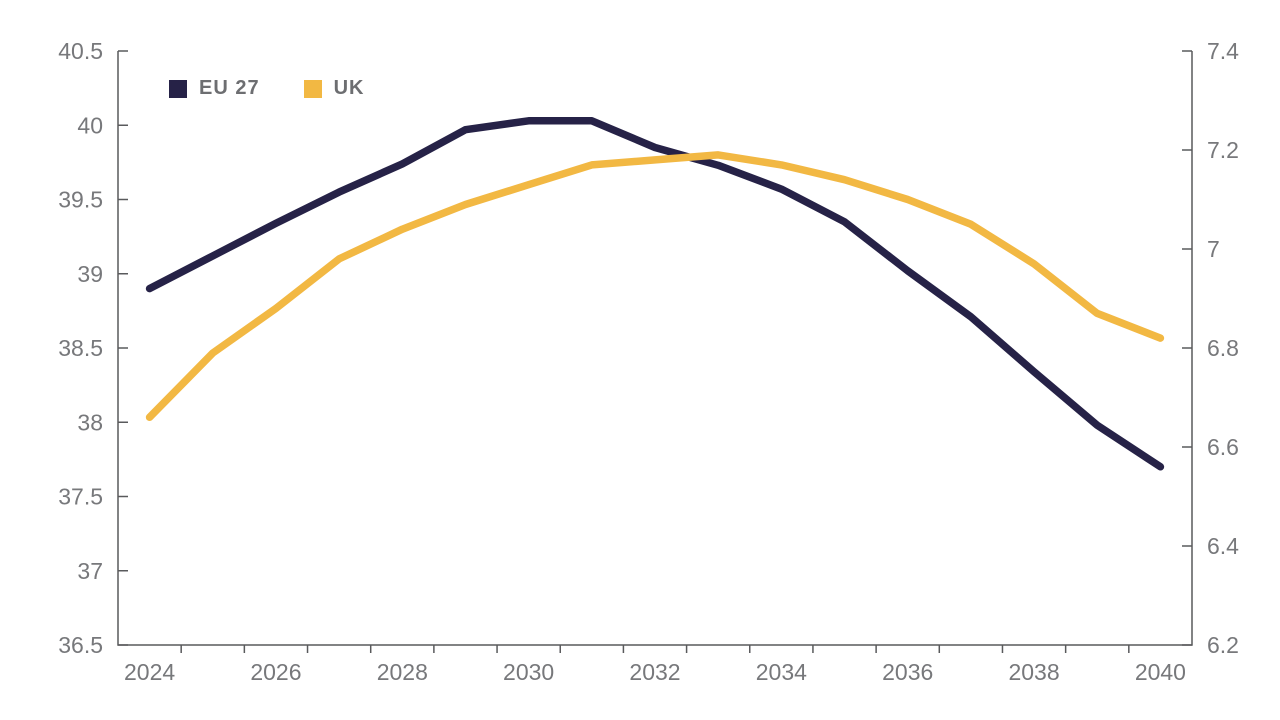 The width and height of the screenshot is (1280, 720). What do you see at coordinates (1033, 672) in the screenshot?
I see `x-axis-tick-label: 2038` at bounding box center [1033, 672].